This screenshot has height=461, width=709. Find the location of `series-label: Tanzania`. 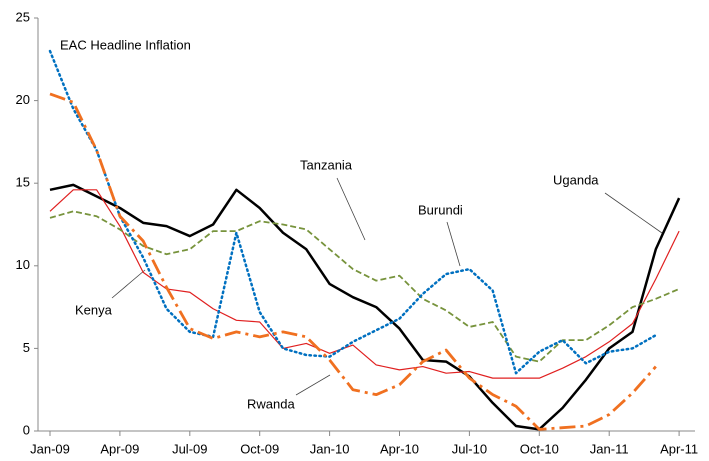

series-label: Tanzania is located at coordinates (326, 164).